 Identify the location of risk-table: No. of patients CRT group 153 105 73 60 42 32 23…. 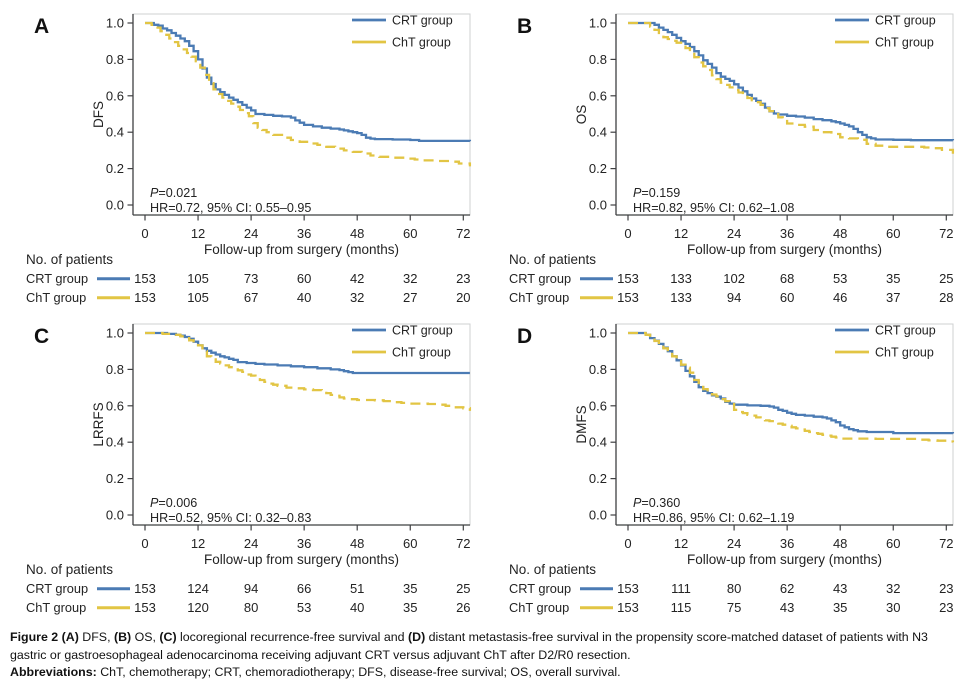
(248, 278).